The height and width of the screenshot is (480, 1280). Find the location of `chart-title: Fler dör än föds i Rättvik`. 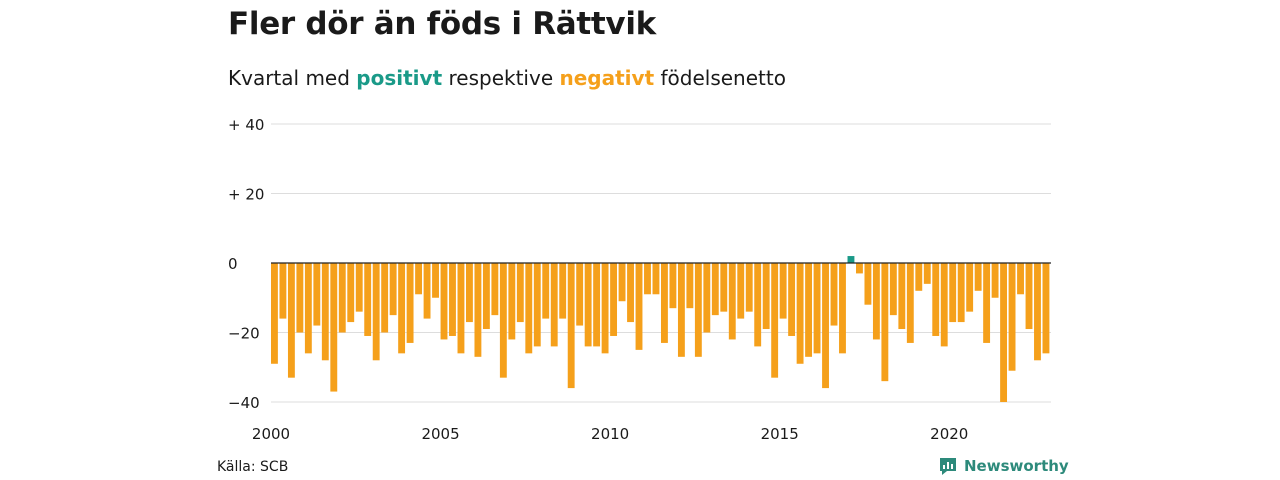

chart-title: Fler dör än föds i Rättvik is located at coordinates (442, 24).